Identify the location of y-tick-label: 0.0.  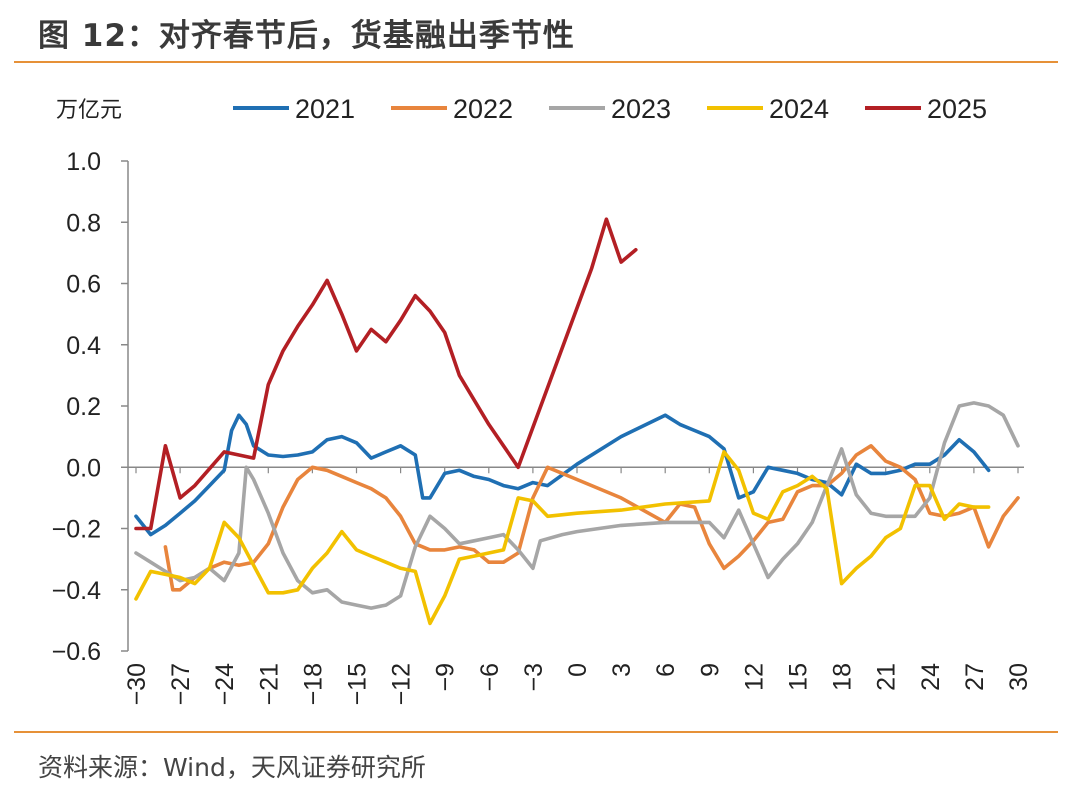
(83, 468).